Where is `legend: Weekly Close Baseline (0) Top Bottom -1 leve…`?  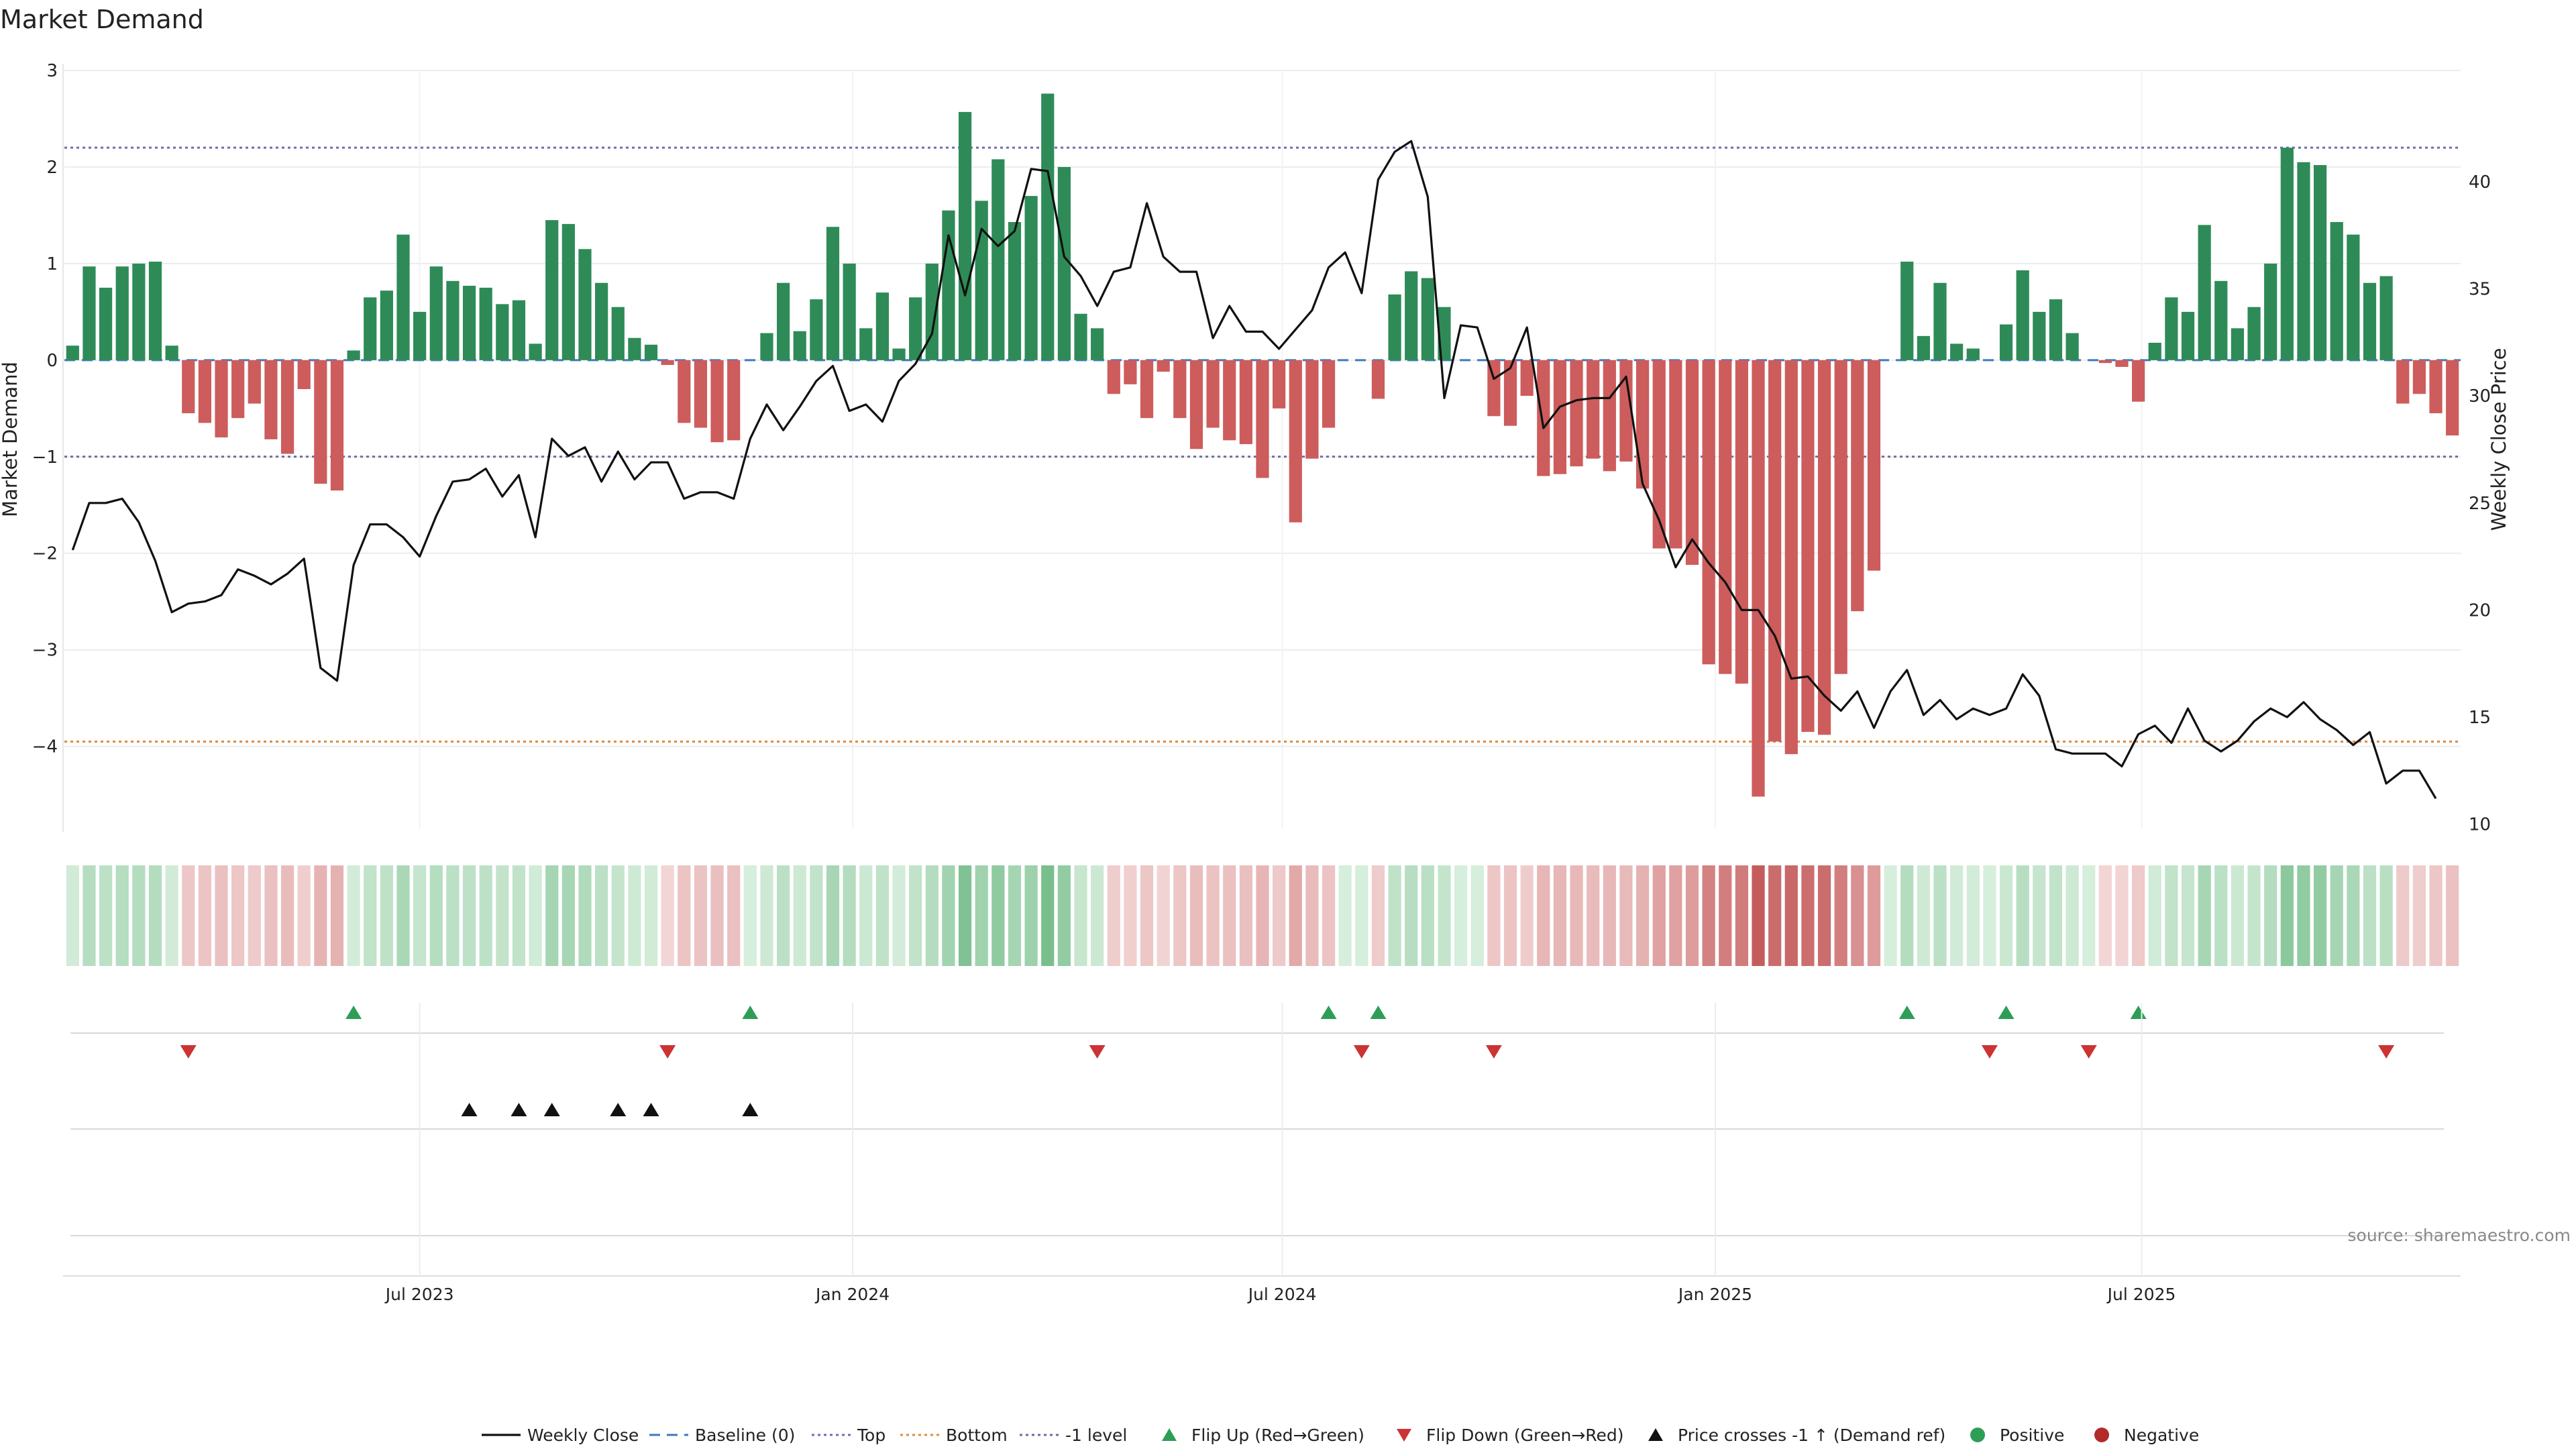 legend: Weekly Close Baseline (0) Top Bottom -1 leve… is located at coordinates (1340, 1435).